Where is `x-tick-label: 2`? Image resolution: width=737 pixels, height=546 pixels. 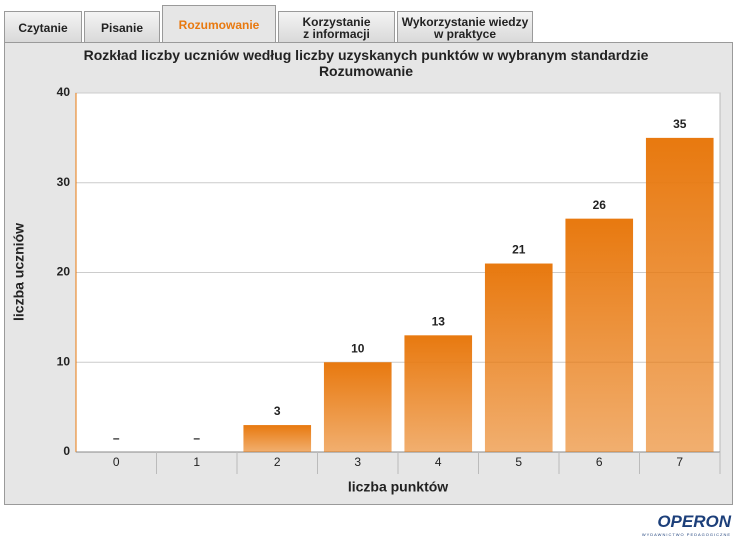
x-tick-label: 2 is located at coordinates (277, 462).